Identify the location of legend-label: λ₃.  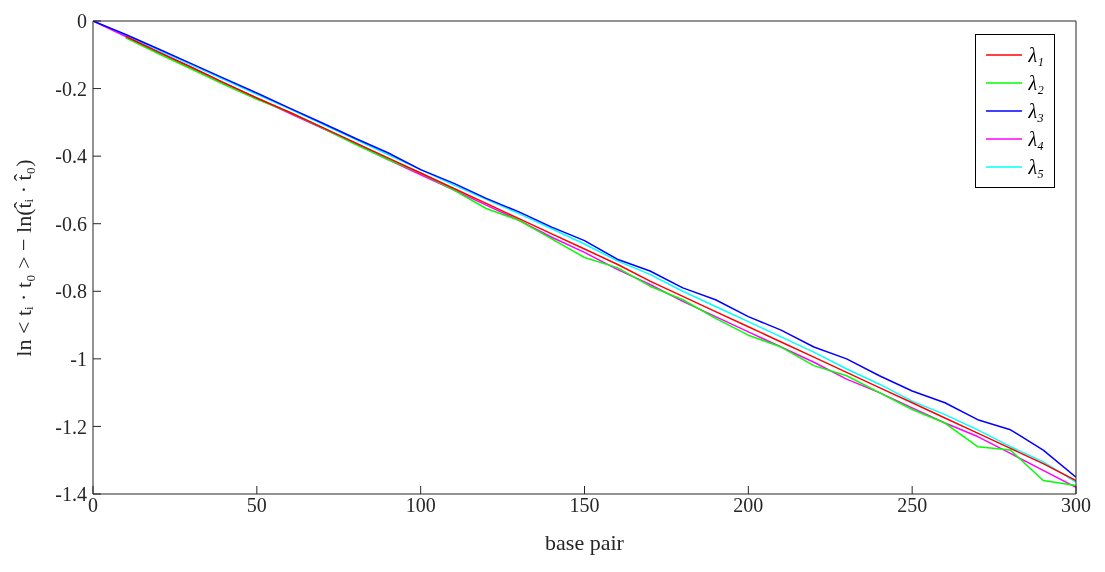
(1036, 111).